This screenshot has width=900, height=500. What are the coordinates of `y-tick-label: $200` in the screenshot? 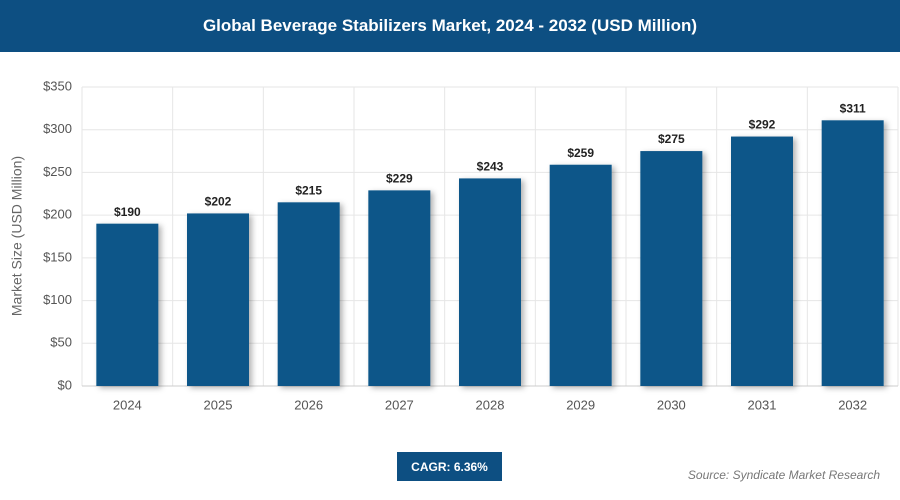 It's located at (57, 214).